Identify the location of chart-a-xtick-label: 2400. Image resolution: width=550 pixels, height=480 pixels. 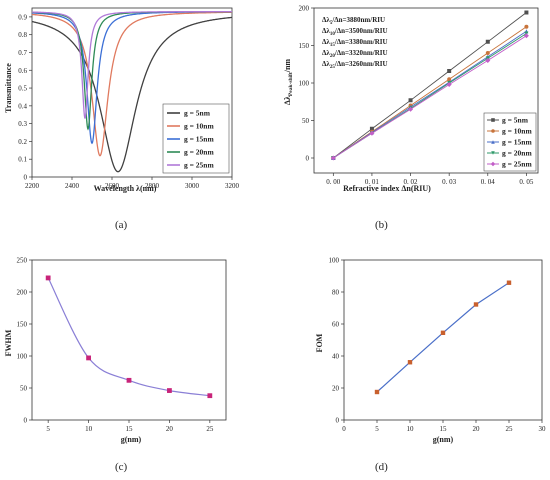
(72, 186).